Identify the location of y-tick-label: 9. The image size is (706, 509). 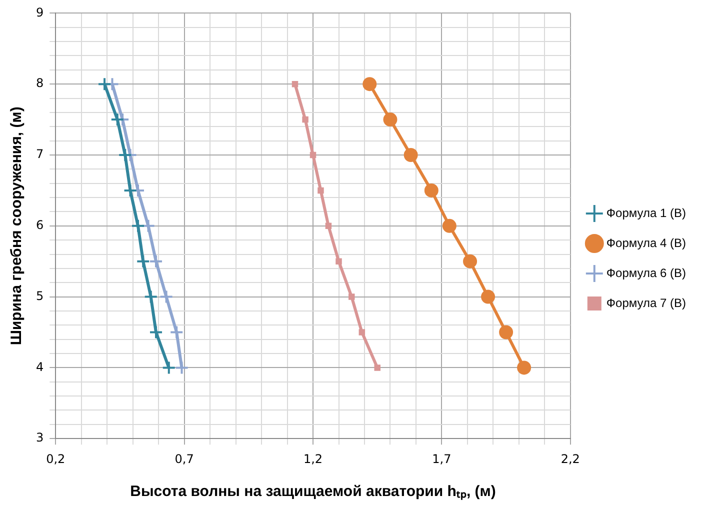
(40, 12).